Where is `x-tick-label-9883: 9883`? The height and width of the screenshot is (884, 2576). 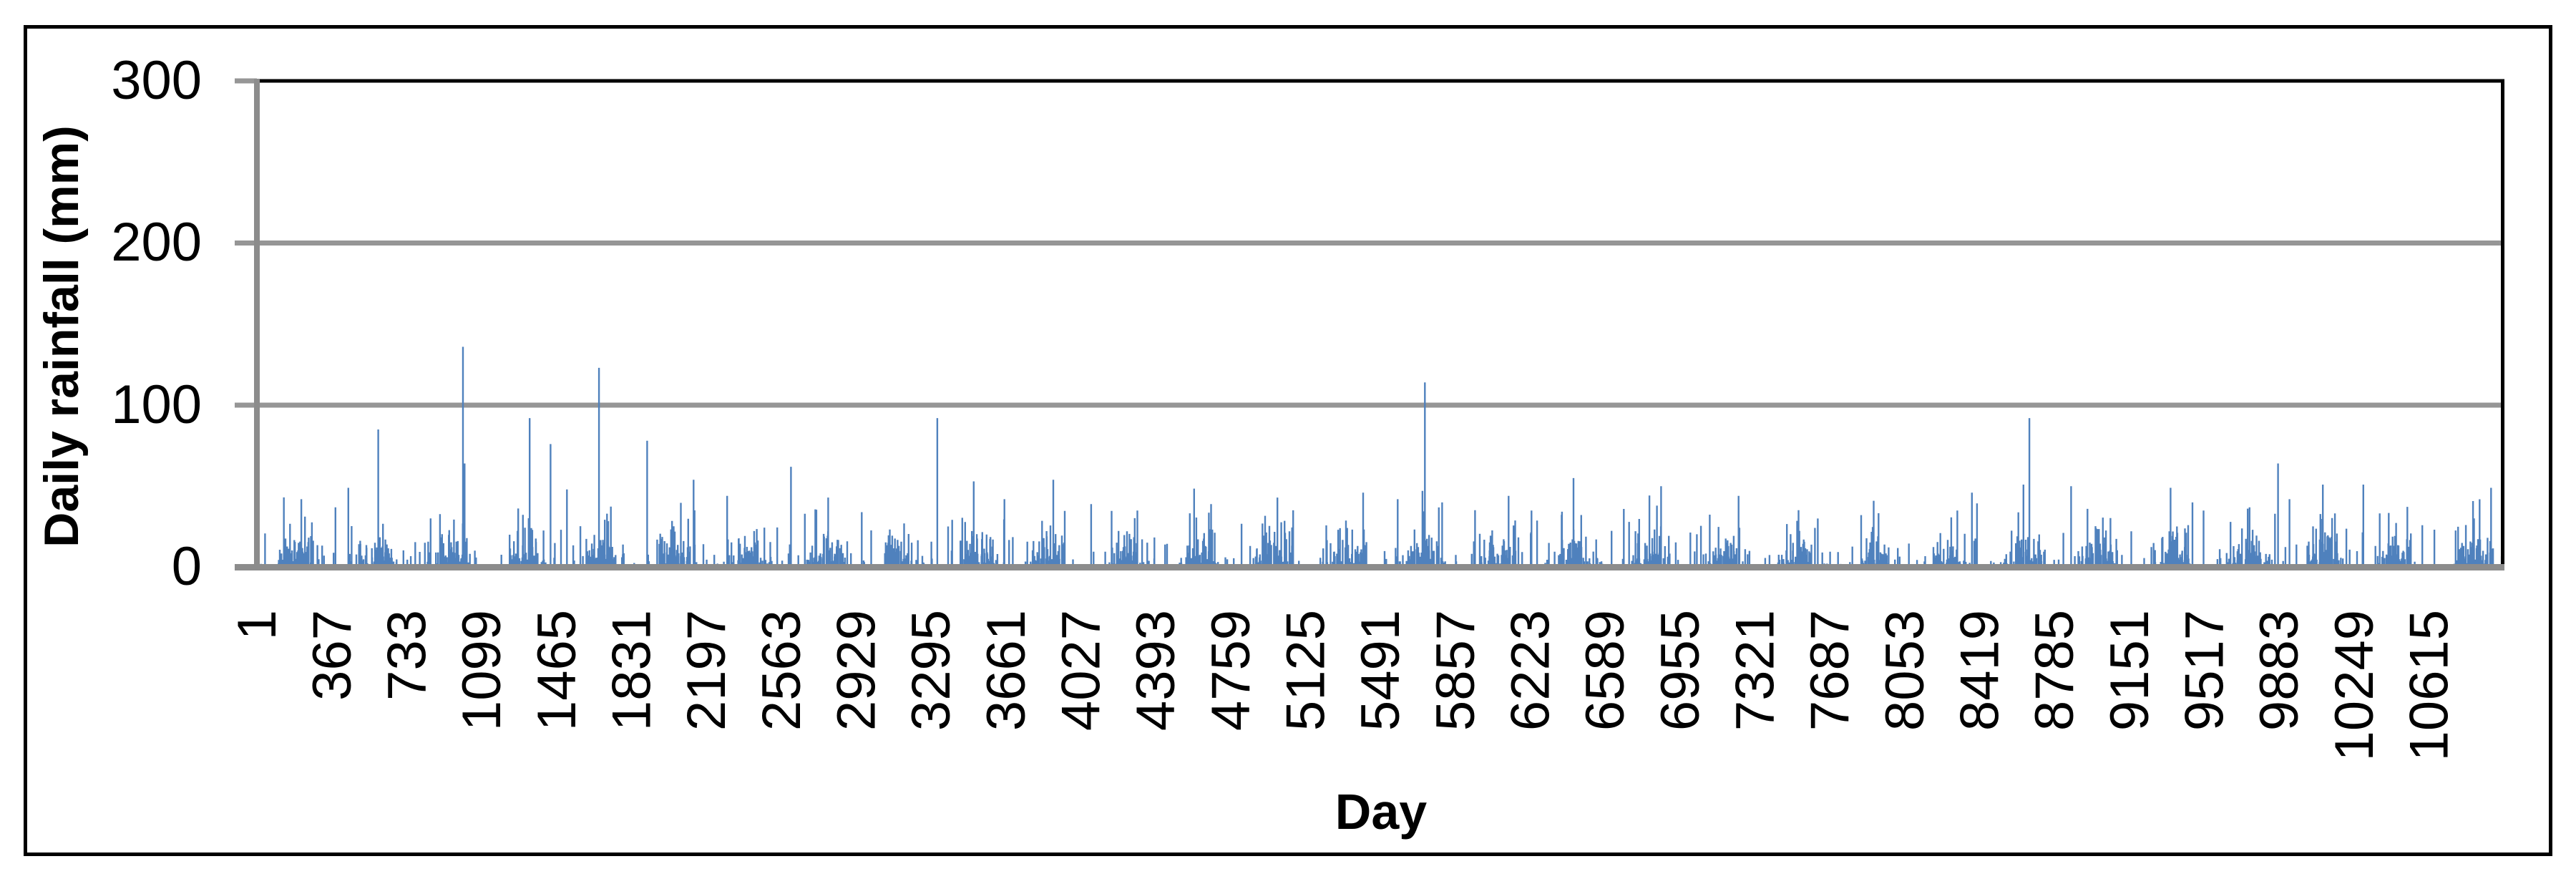
x-tick-label-9883: 9883 is located at coordinates (2280, 671).